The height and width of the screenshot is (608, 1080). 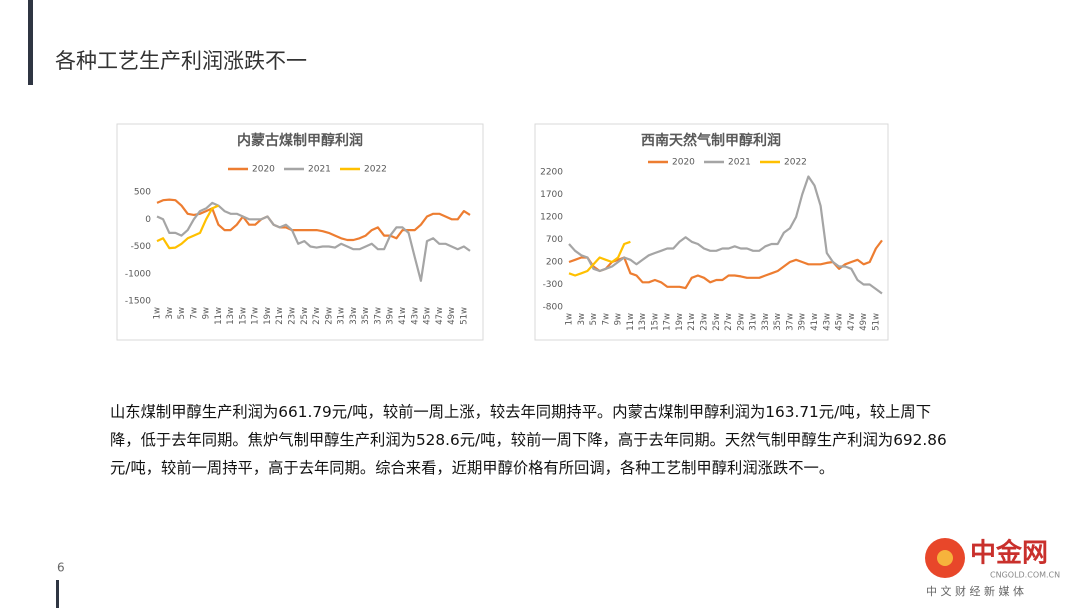 I want to click on logo-icon-core, so click(x=945, y=558).